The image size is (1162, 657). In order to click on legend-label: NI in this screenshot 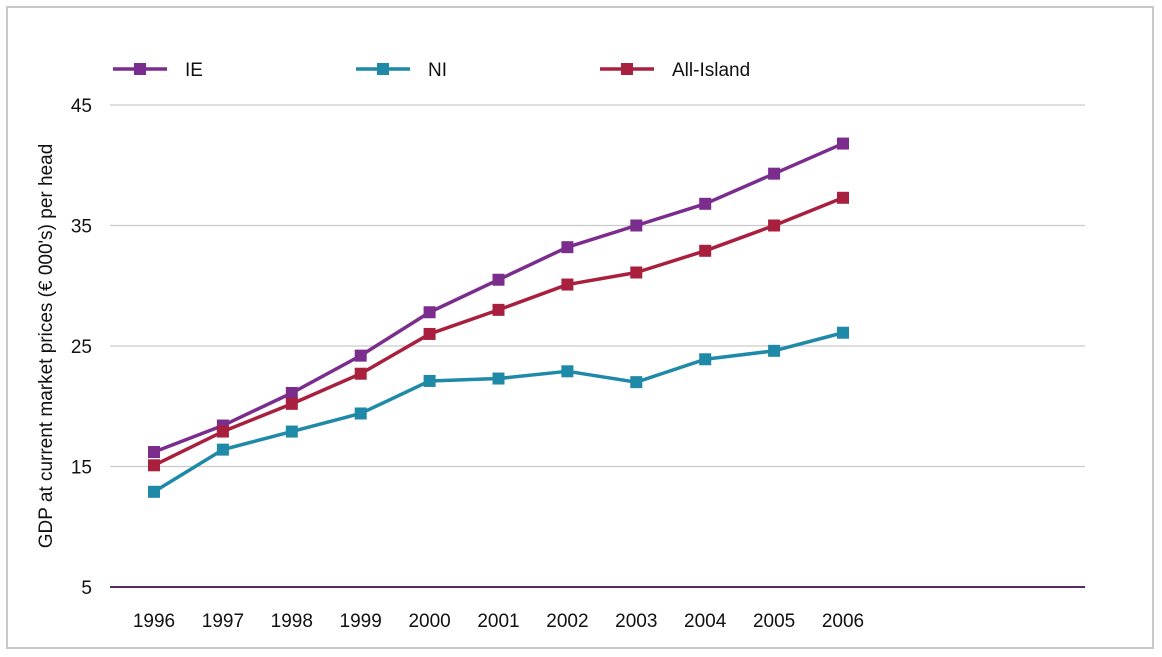, I will do `click(437, 70)`.